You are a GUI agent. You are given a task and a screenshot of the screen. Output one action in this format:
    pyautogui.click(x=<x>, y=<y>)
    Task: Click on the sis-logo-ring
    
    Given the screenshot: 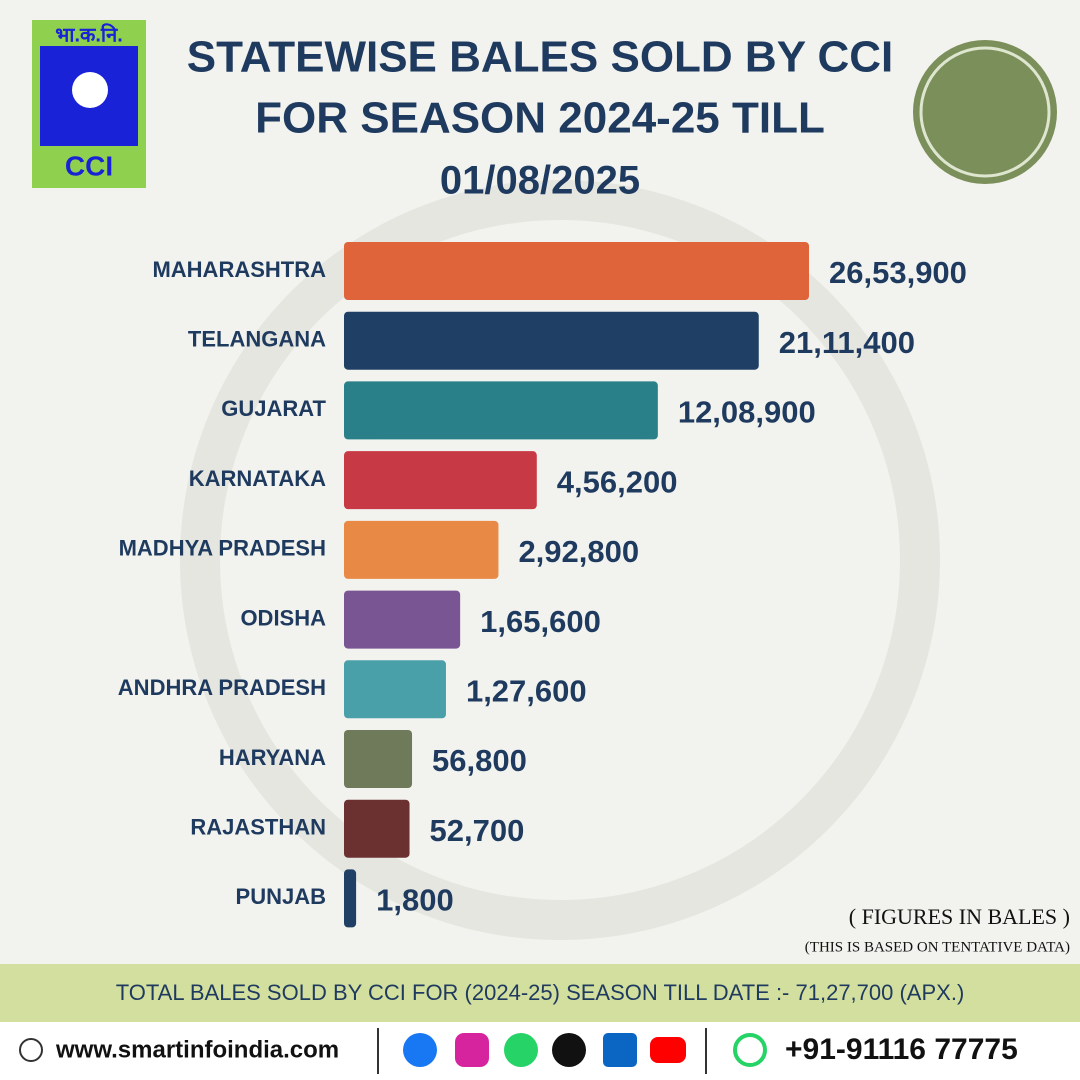 What is the action you would take?
    pyautogui.click(x=985, y=112)
    